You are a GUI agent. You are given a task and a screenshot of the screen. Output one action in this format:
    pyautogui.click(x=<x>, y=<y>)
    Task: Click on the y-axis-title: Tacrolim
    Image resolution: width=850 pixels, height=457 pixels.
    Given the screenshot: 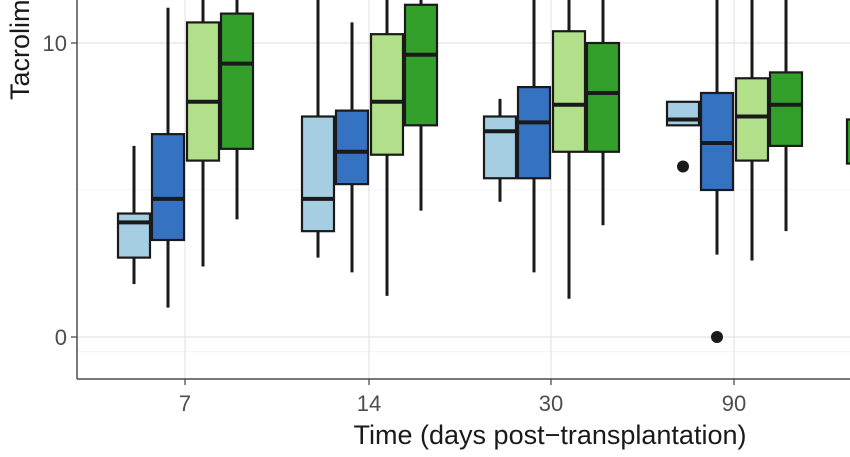 What is the action you would take?
    pyautogui.click(x=20, y=50)
    